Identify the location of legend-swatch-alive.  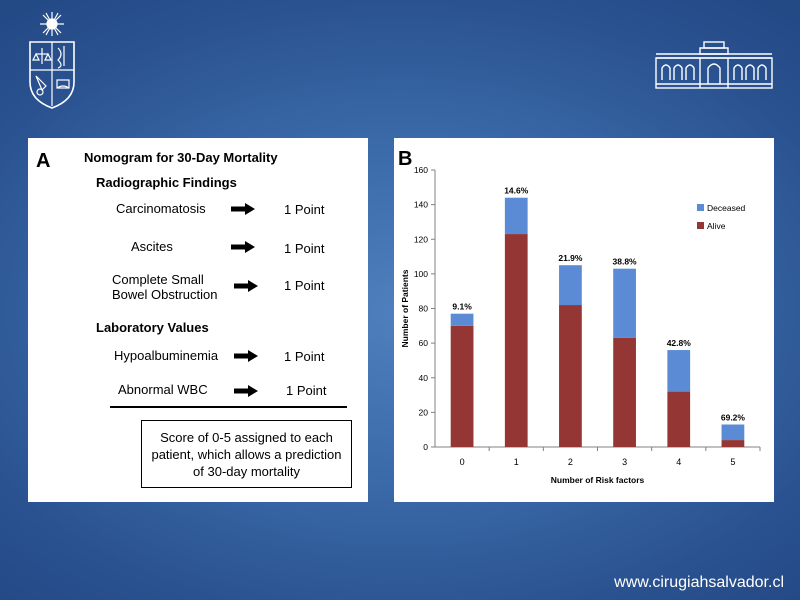
(700, 225).